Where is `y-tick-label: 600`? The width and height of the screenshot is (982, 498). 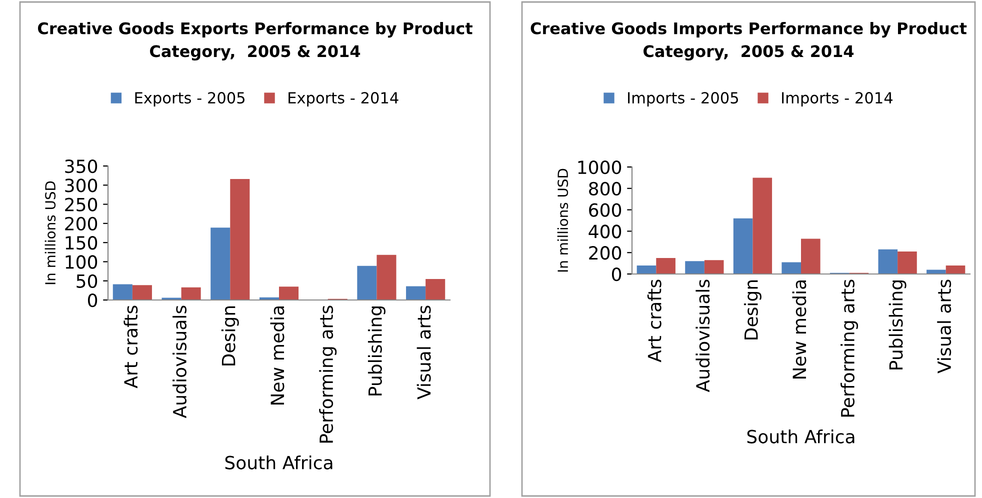 y-tick-label: 600 is located at coordinates (605, 210).